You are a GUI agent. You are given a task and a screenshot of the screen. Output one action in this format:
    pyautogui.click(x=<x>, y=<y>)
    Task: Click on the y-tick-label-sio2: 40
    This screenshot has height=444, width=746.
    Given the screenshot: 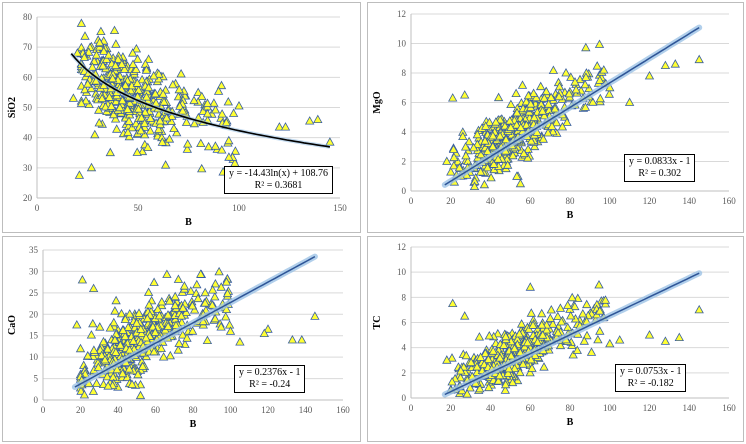 What is the action you would take?
    pyautogui.click(x=28, y=138)
    